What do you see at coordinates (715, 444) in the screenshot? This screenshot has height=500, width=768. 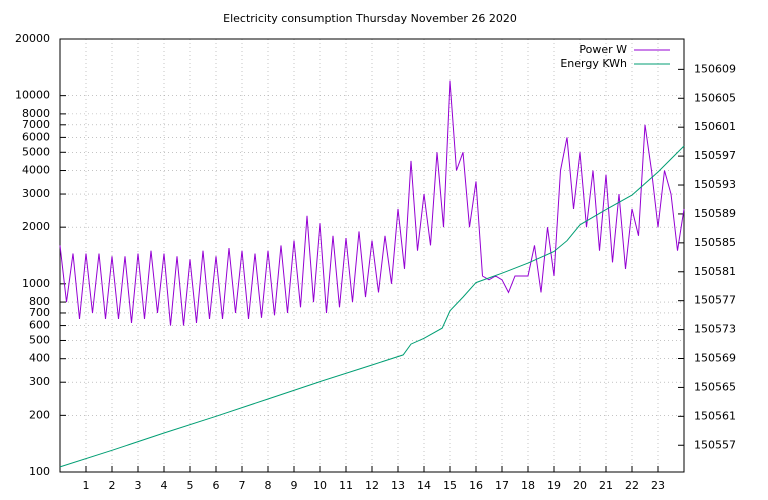 I see `y2-tick-label: 150557` at bounding box center [715, 444].